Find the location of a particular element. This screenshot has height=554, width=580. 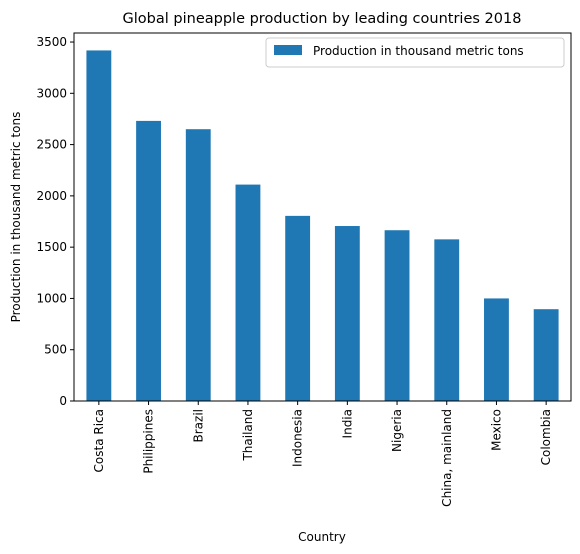

legend-frame is located at coordinates (415, 52).